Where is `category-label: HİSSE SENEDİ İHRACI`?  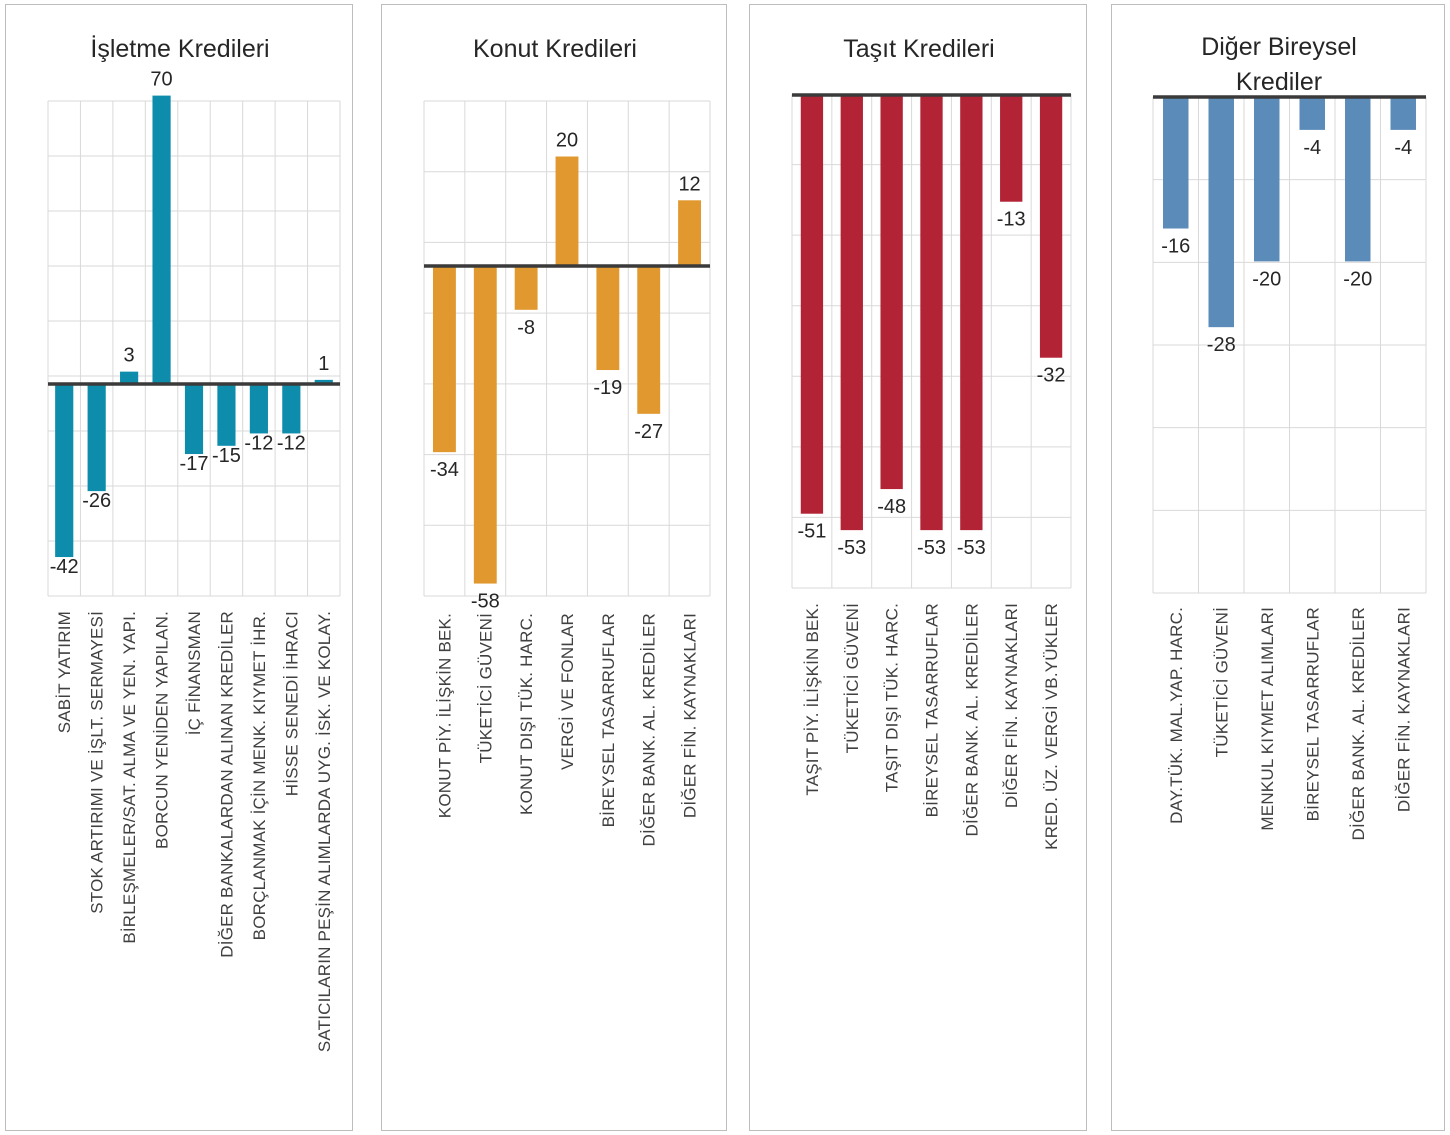
category-label: HİSSE SENEDİ İHRACI is located at coordinates (291, 703).